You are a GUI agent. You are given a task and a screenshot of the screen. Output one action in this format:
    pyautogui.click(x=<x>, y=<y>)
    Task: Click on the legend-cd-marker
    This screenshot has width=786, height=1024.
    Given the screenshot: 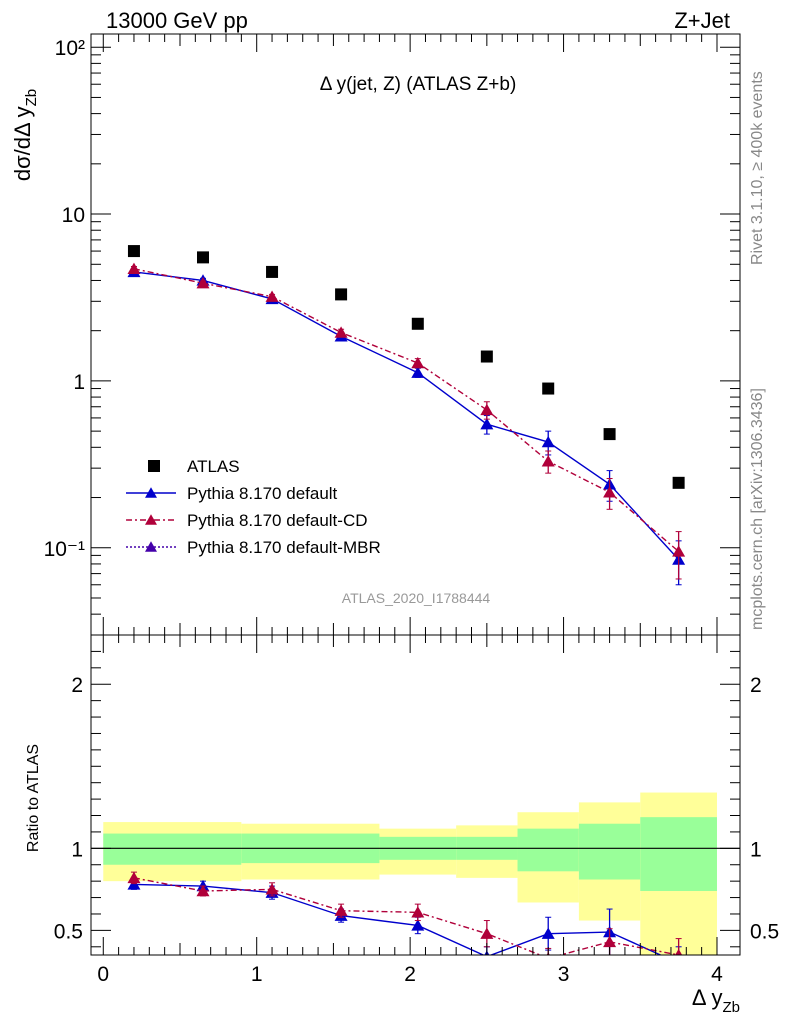 What is the action you would take?
    pyautogui.click(x=151, y=519)
    